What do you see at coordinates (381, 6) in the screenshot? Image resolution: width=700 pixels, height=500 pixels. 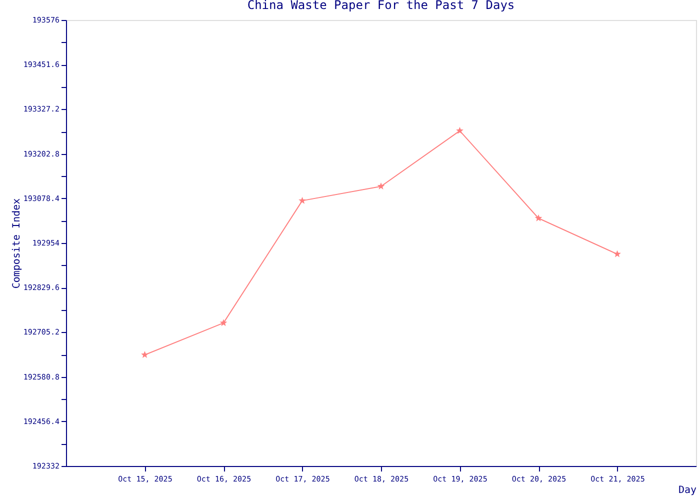 I see `chart-title: China Waste Paper For the Past 7 Days` at bounding box center [381, 6].